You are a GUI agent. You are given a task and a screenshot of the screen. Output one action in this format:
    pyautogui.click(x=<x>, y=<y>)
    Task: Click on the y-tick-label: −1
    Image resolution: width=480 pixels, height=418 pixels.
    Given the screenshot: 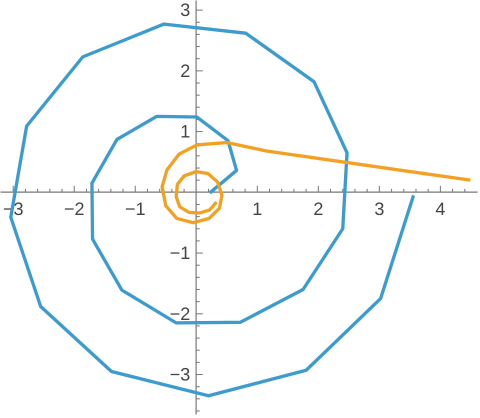 What is the action you would take?
    pyautogui.click(x=180, y=253)
    